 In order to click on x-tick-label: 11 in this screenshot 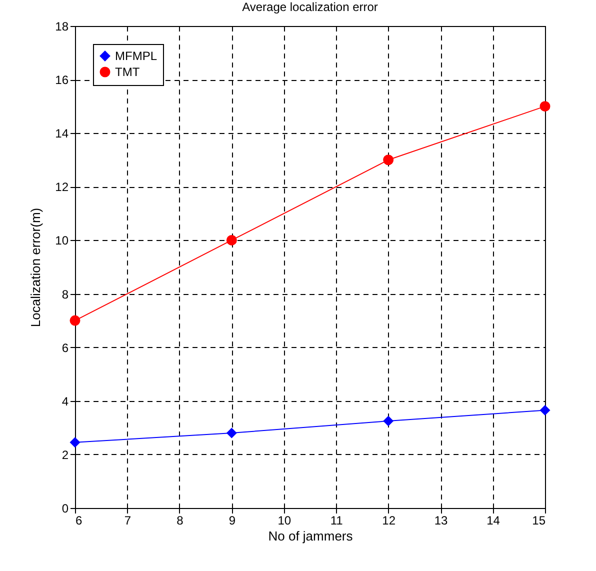, I will do `click(337, 521)`.